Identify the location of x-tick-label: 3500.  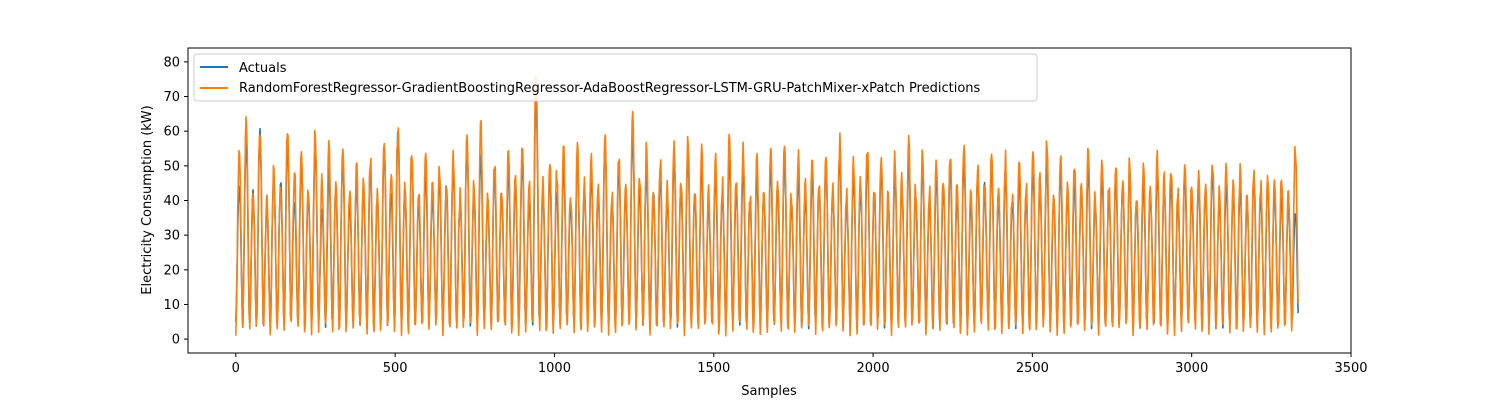
(1350, 368).